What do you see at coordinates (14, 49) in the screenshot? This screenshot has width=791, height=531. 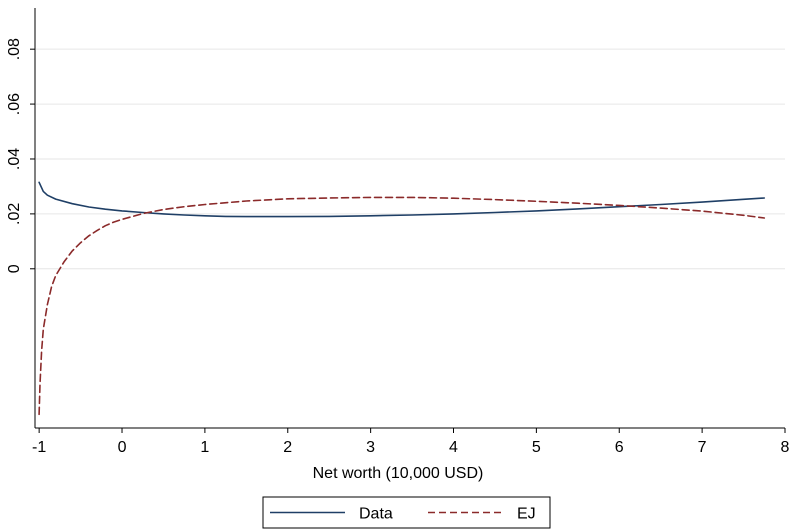 I see `y-tick-label: .08` at bounding box center [14, 49].